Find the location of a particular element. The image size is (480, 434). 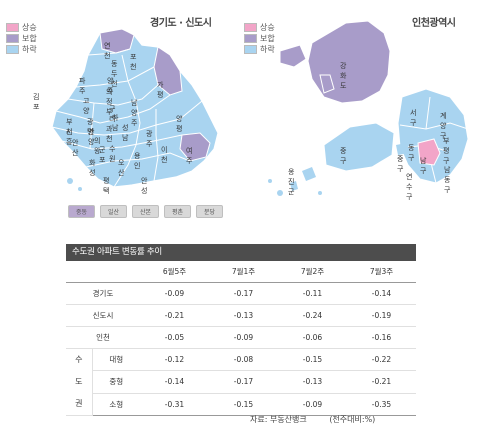

group-char: 권 is located at coordinates (79, 403).